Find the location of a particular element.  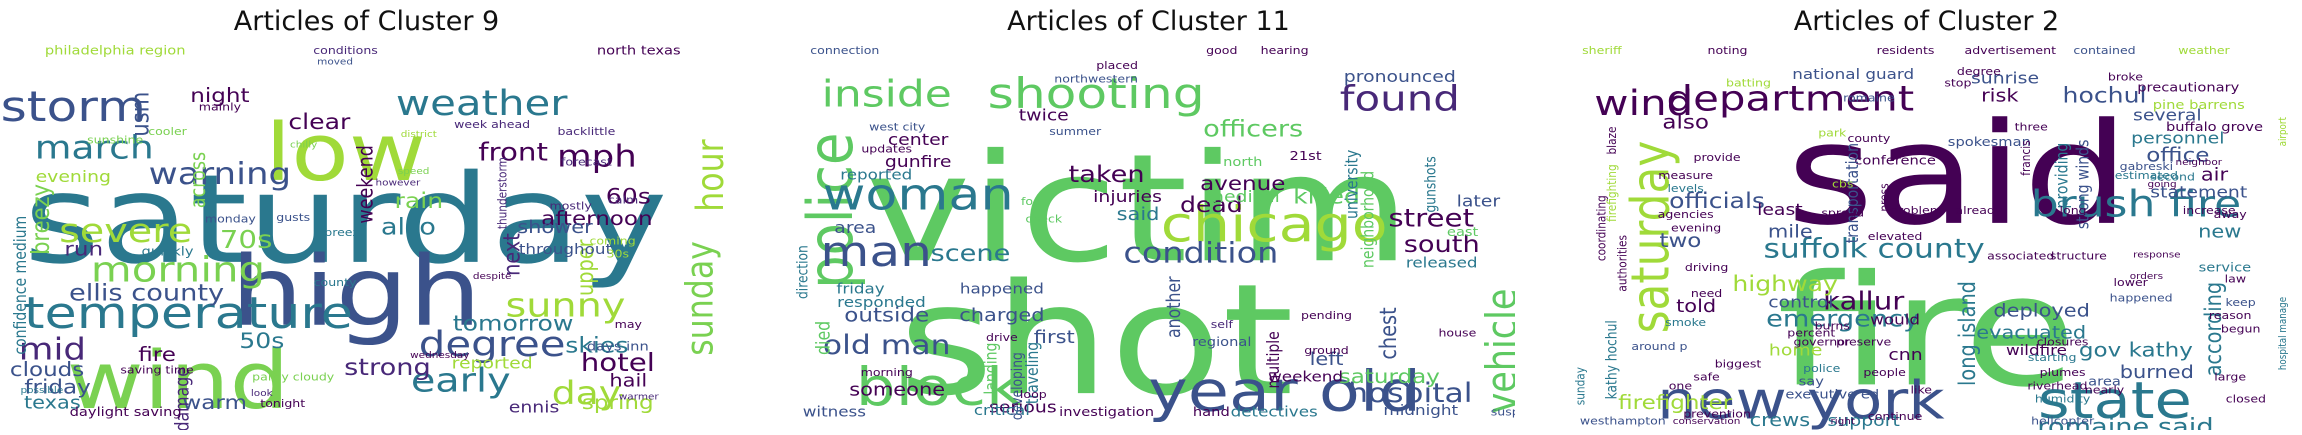

cloud-word: foot is located at coordinates (1033, 201).